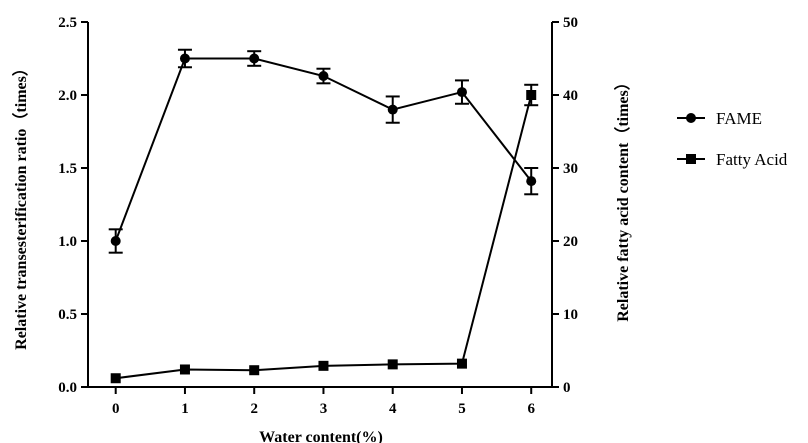 The width and height of the screenshot is (808, 443). Describe the element at coordinates (116, 409) in the screenshot. I see `x-tick-label: 0` at that location.